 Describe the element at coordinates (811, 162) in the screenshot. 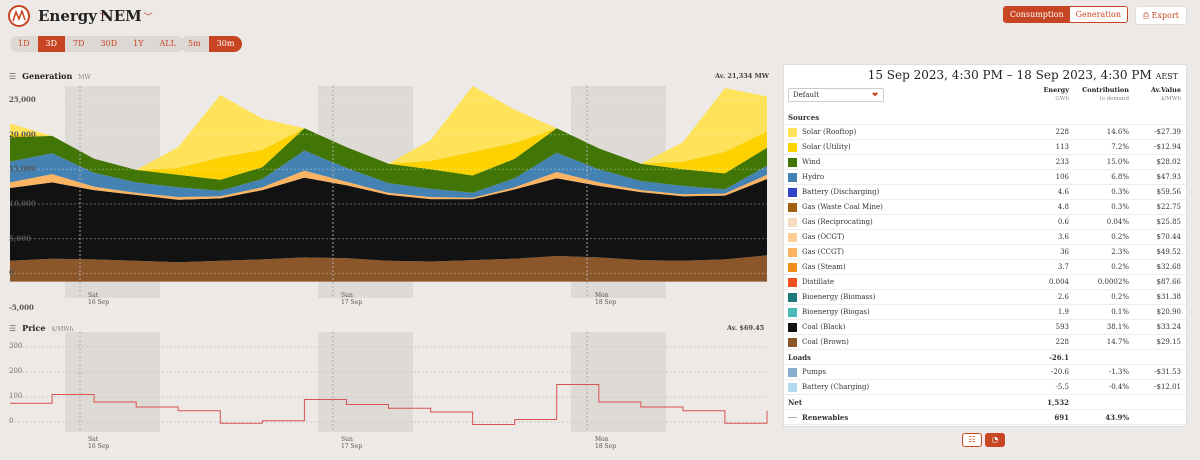

I see `row-label: Wind` at that location.